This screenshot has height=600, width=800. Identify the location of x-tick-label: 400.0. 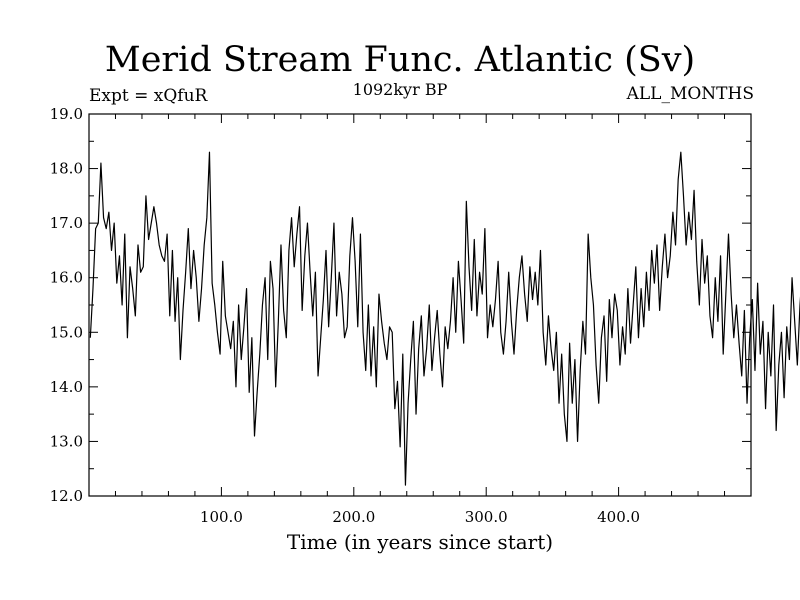
(618, 517).